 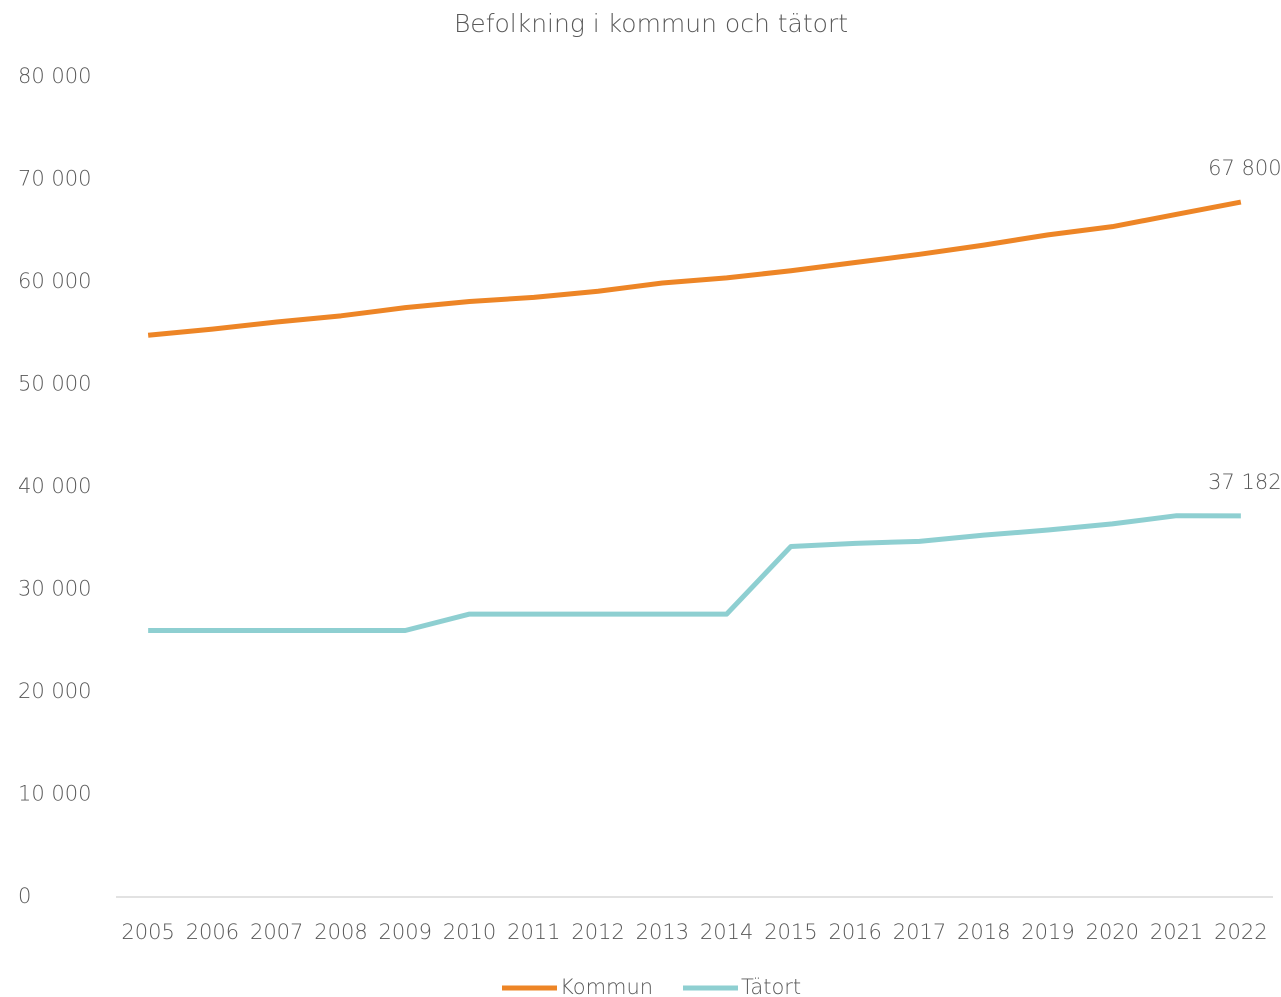 I want to click on y-tick-label: 60 000, so click(x=54, y=281).